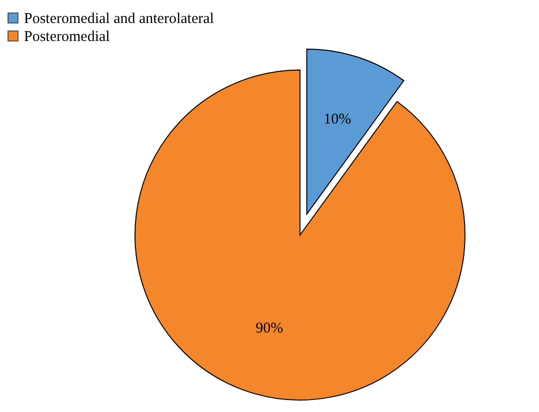 The image size is (539, 412). Describe the element at coordinates (338, 119) in the screenshot. I see `data-label: 10%` at that location.